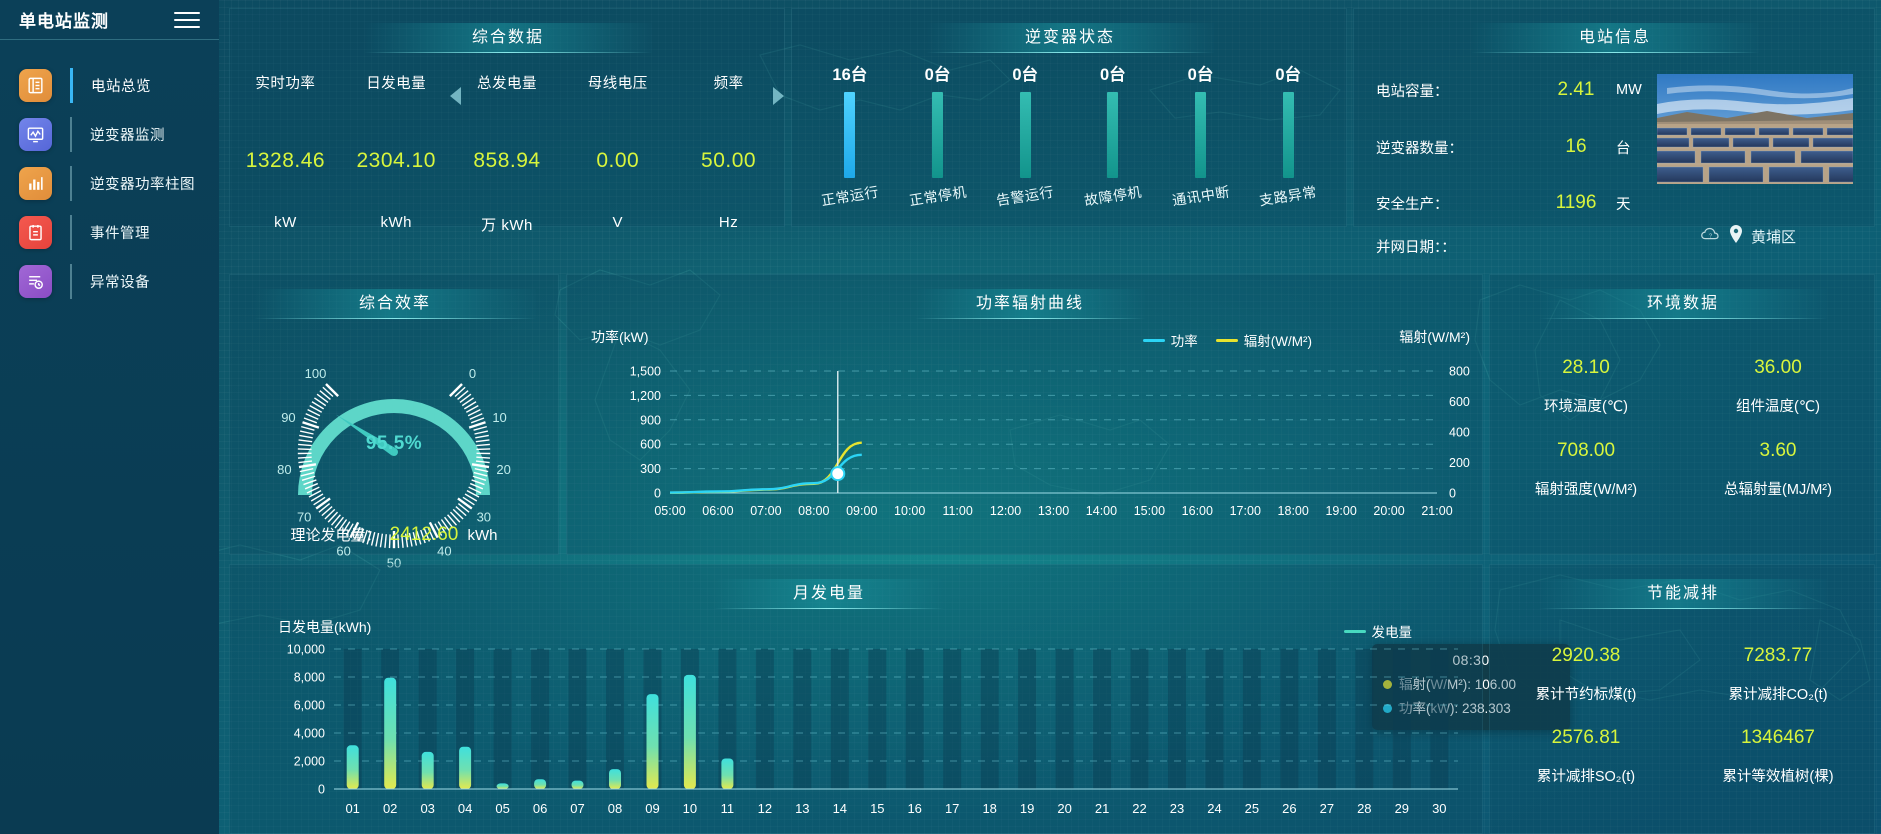 The height and width of the screenshot is (834, 1881). What do you see at coordinates (285, 84) in the screenshot?
I see `metric-name: 实时功率` at bounding box center [285, 84].